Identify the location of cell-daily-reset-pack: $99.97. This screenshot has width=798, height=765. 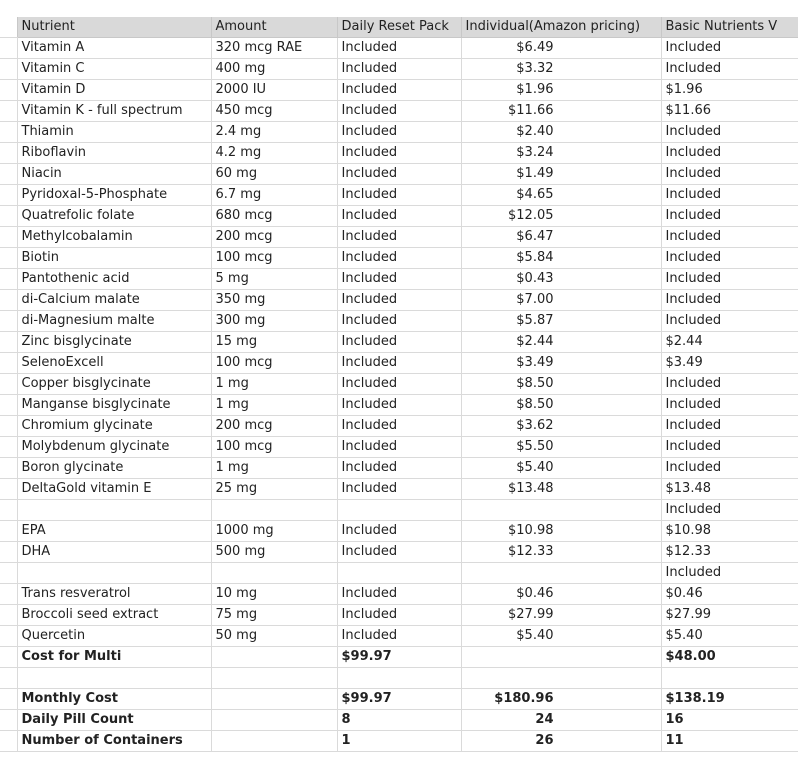
(399, 657).